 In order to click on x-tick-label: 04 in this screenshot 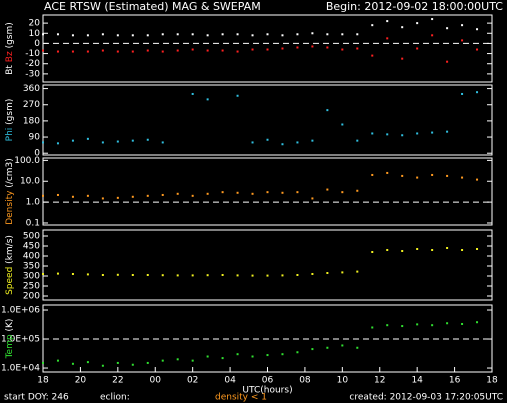, I will do `click(230, 381)`.